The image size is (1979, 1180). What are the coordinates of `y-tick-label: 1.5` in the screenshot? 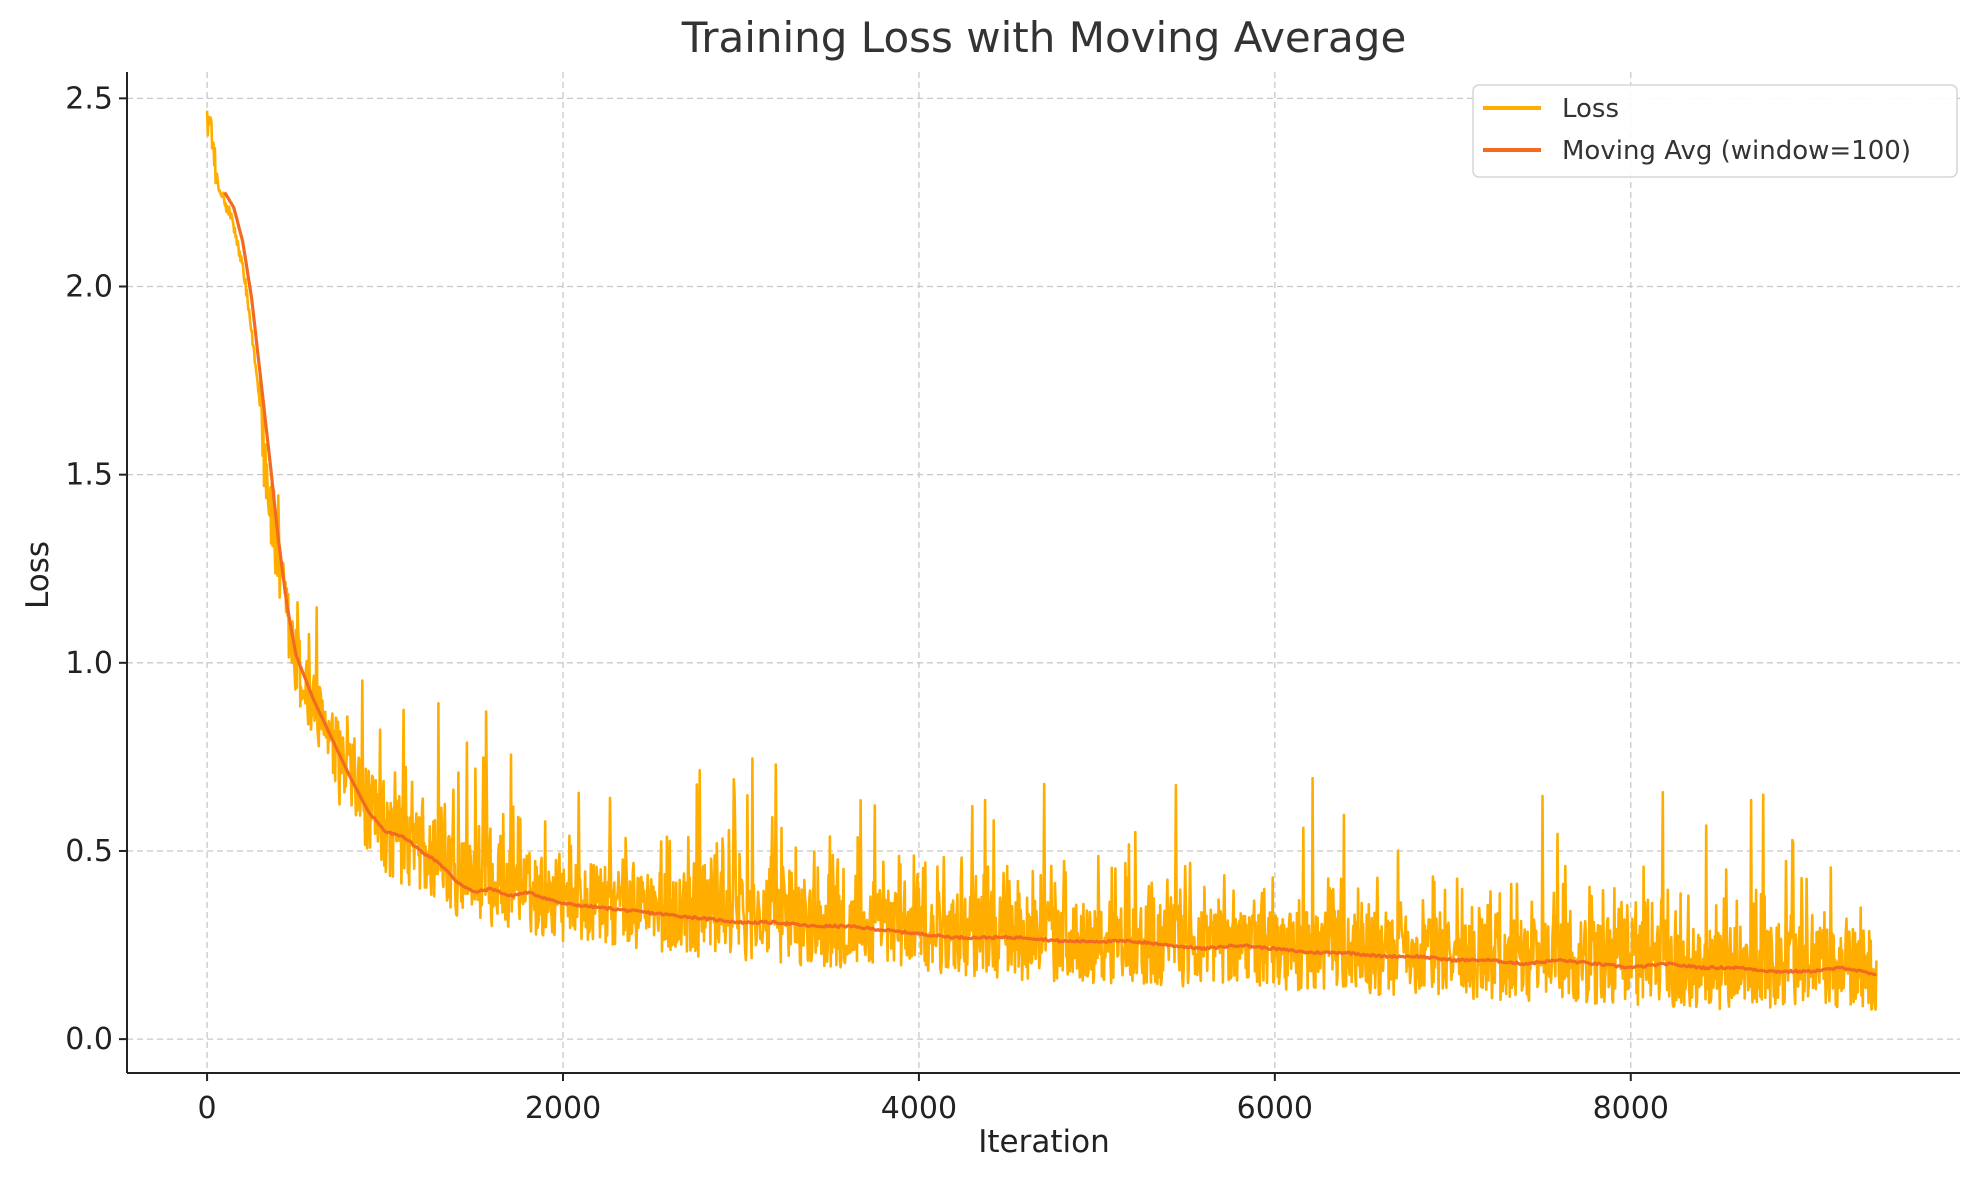 It's located at (89, 475).